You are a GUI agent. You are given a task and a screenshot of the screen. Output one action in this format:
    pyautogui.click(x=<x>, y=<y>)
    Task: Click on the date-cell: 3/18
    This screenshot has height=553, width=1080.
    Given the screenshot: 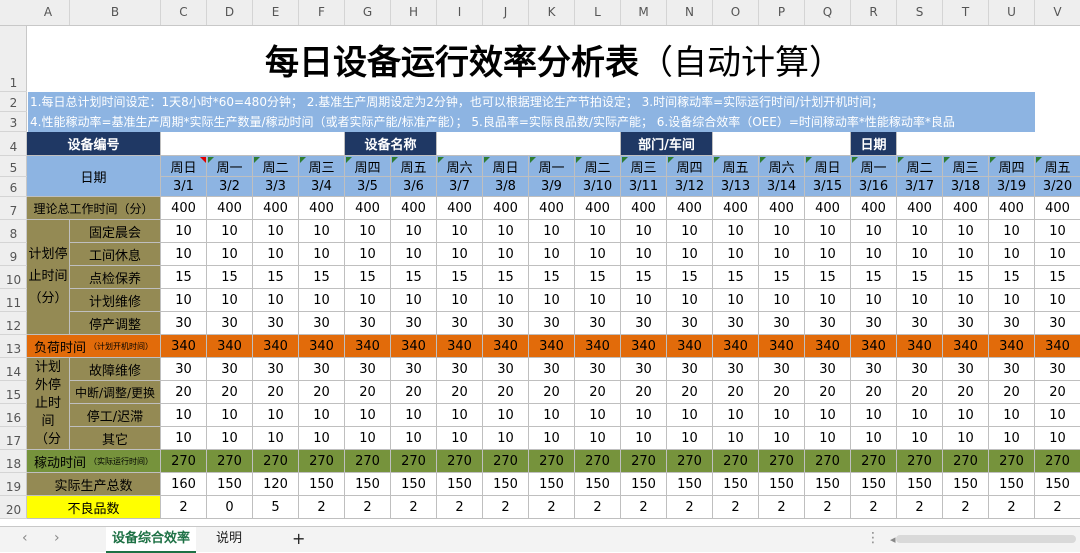 What is the action you would take?
    pyautogui.click(x=966, y=187)
    